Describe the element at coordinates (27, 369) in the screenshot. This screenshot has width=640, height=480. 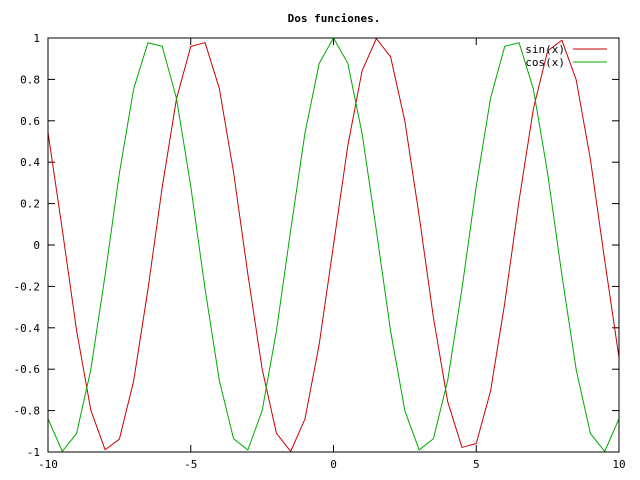
I see `y-tick-label: -0.6` at that location.